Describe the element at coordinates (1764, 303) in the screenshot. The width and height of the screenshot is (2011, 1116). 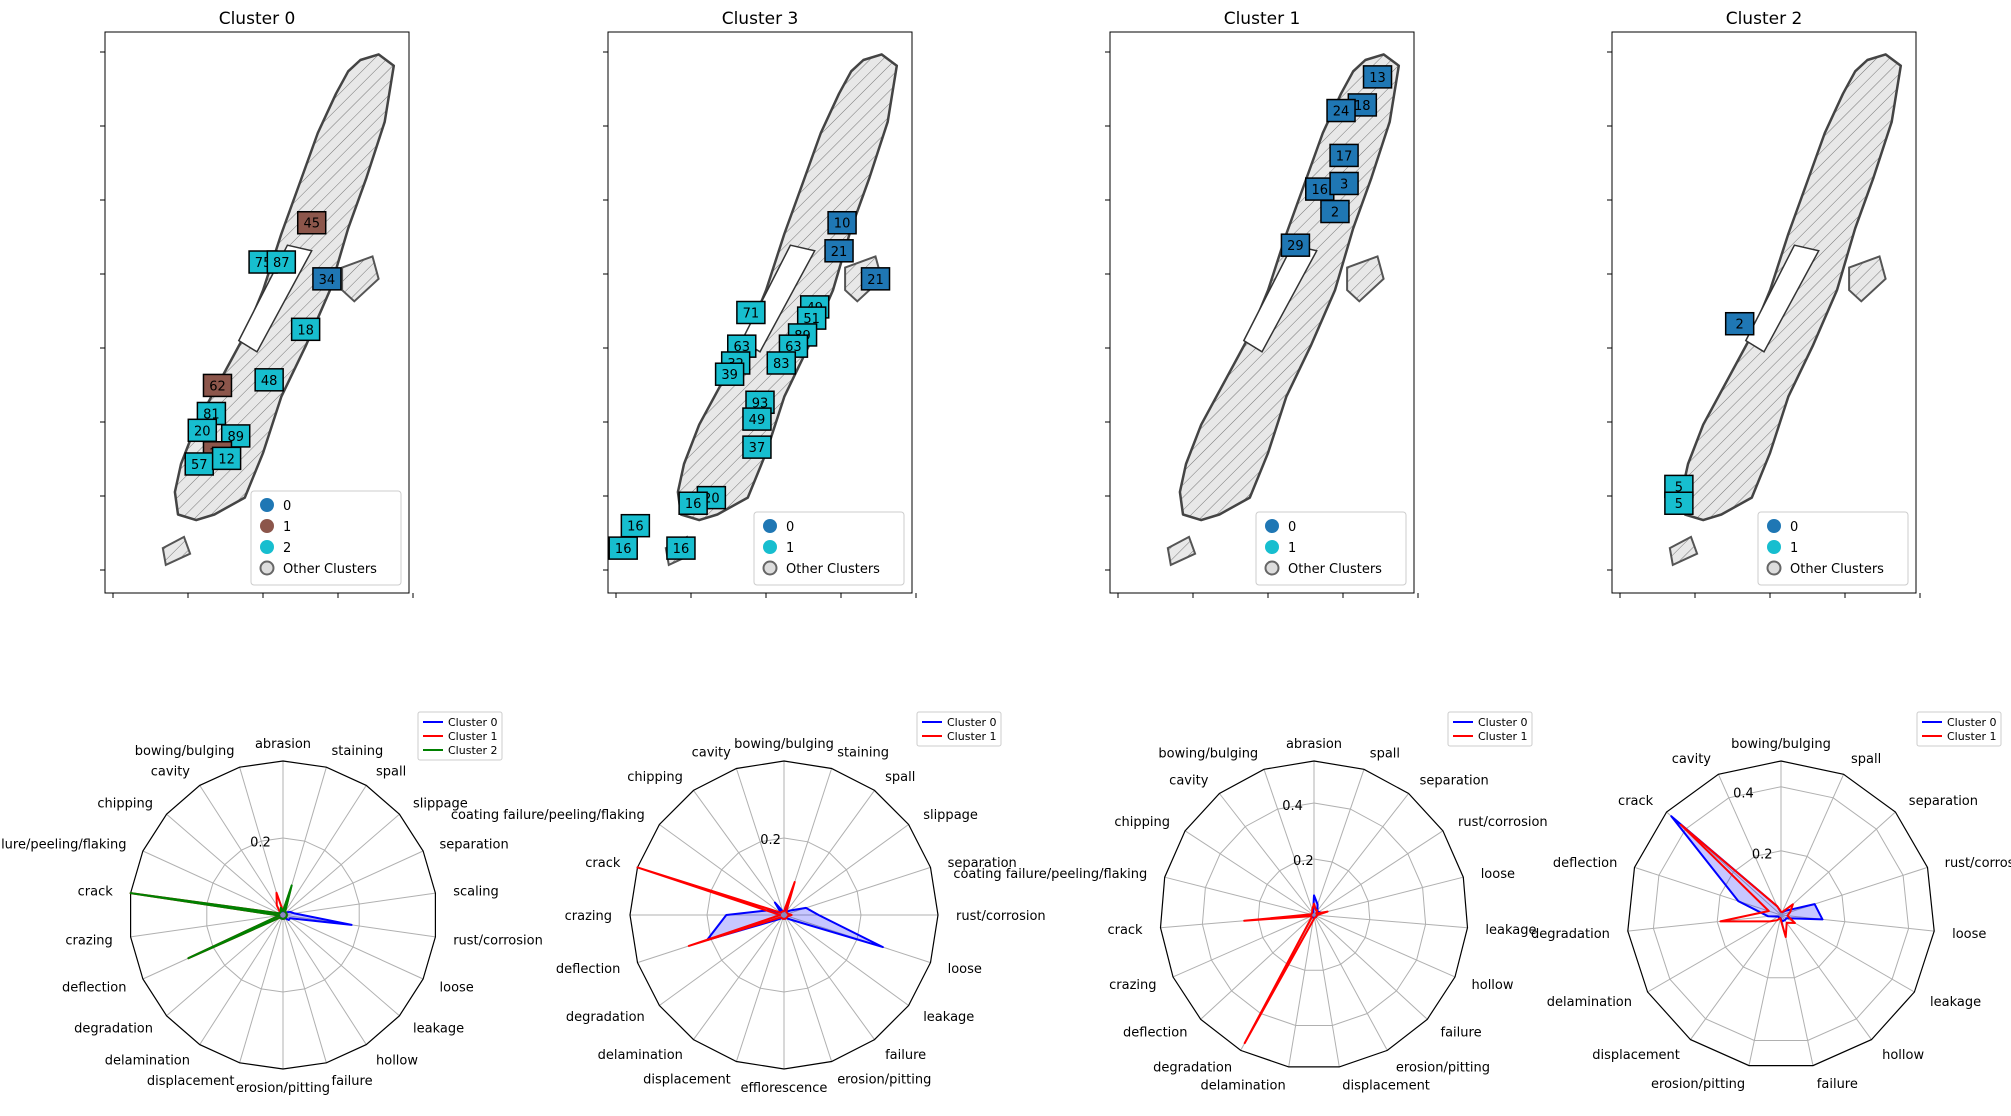
I see `map-panel-3: Cluster 2 2 5 5 0 1 Other Clusters` at that location.